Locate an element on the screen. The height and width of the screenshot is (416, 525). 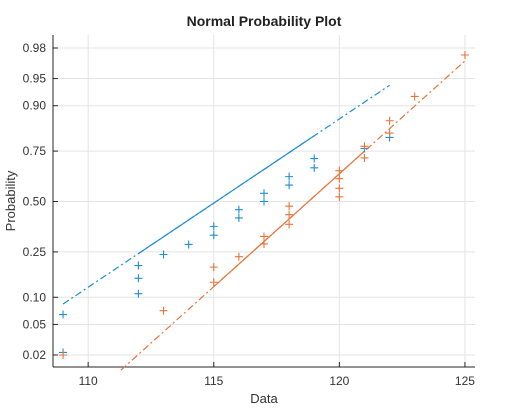
y-tick-label: 0.50 is located at coordinates (35, 202).